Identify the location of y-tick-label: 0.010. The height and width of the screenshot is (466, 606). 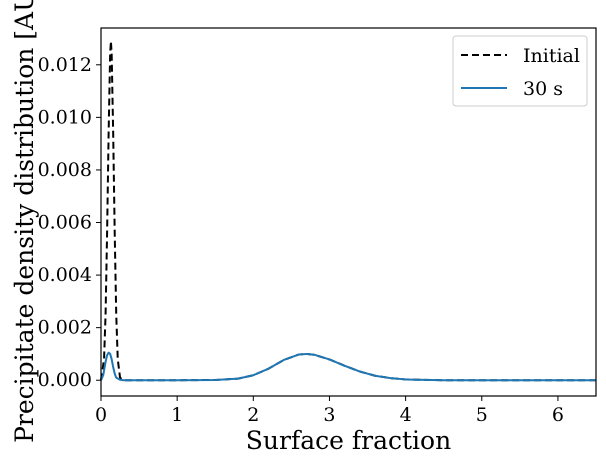
(65, 117).